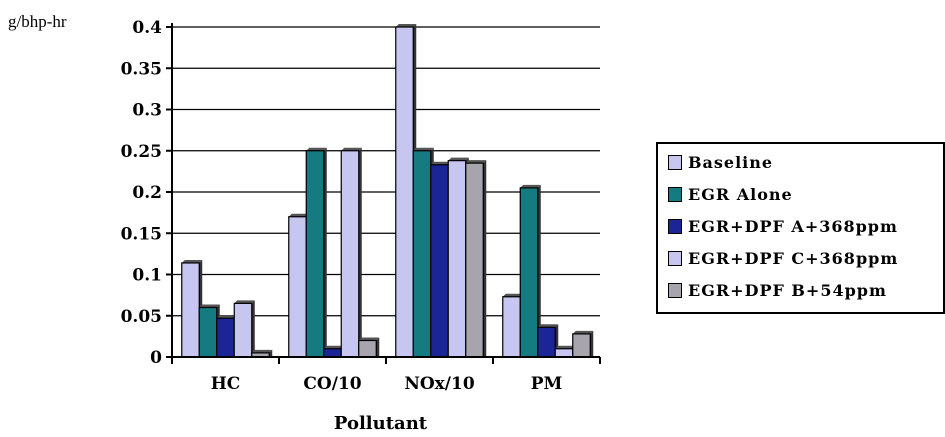  I want to click on x-tick-label: CO/10, so click(332, 384).